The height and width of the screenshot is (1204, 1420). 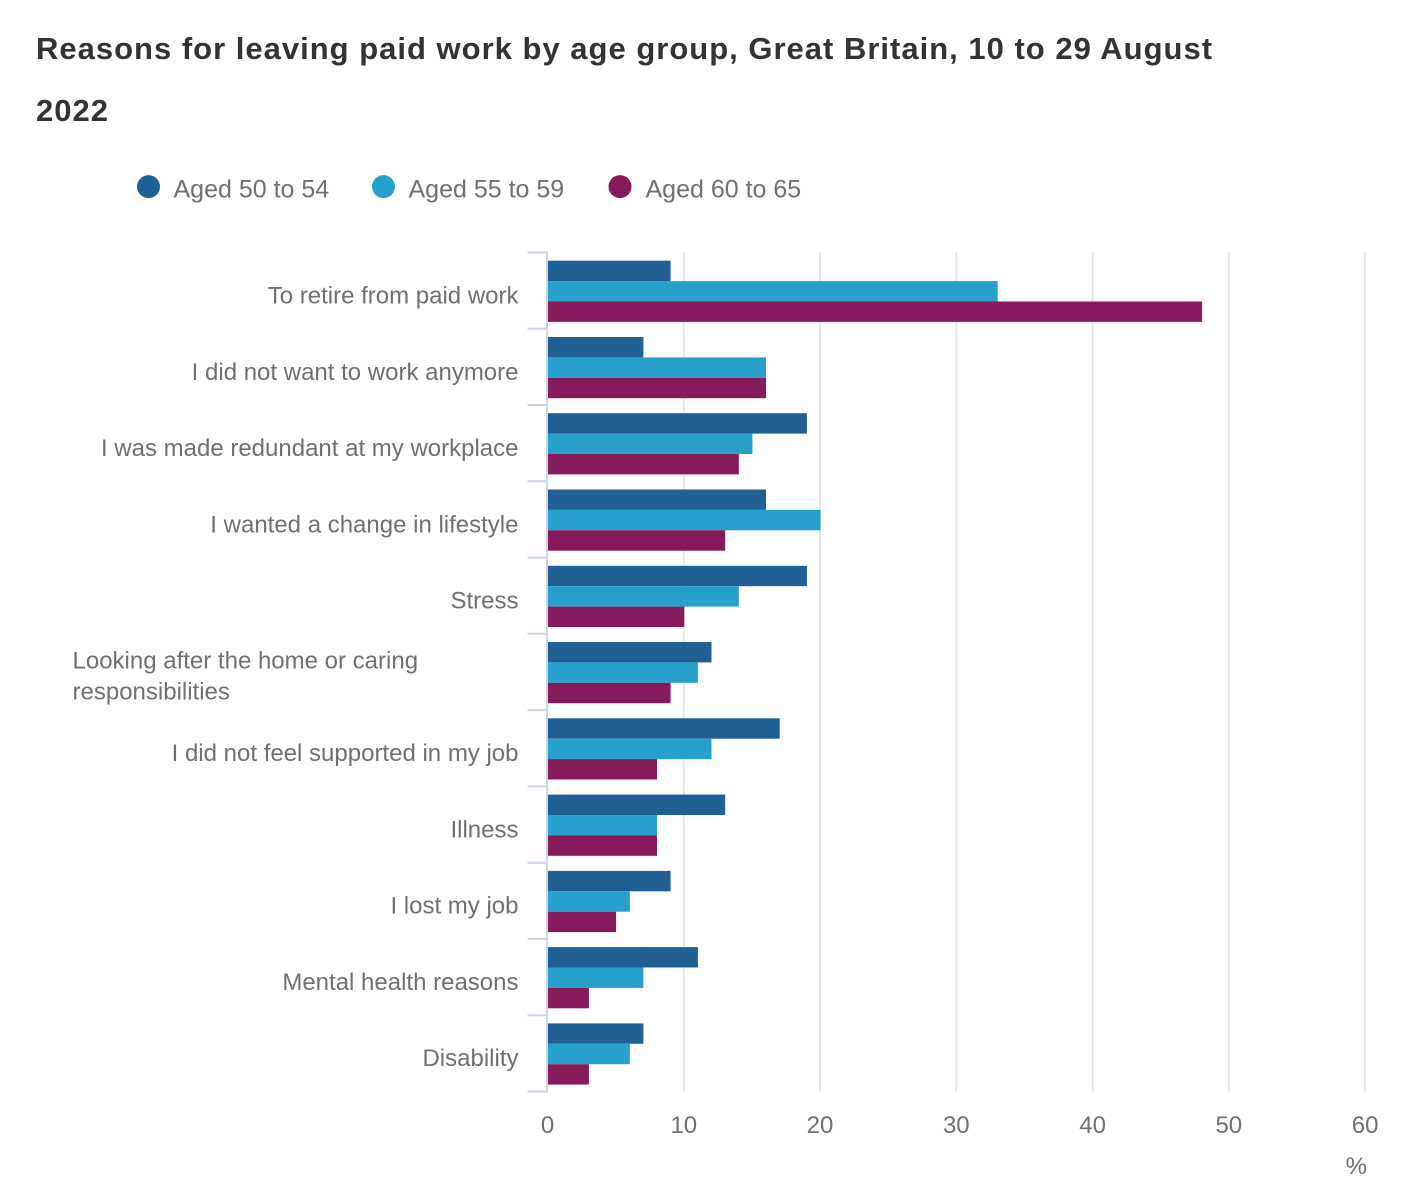 What do you see at coordinates (1228, 1125) in the screenshot?
I see `svg-text: 50` at bounding box center [1228, 1125].